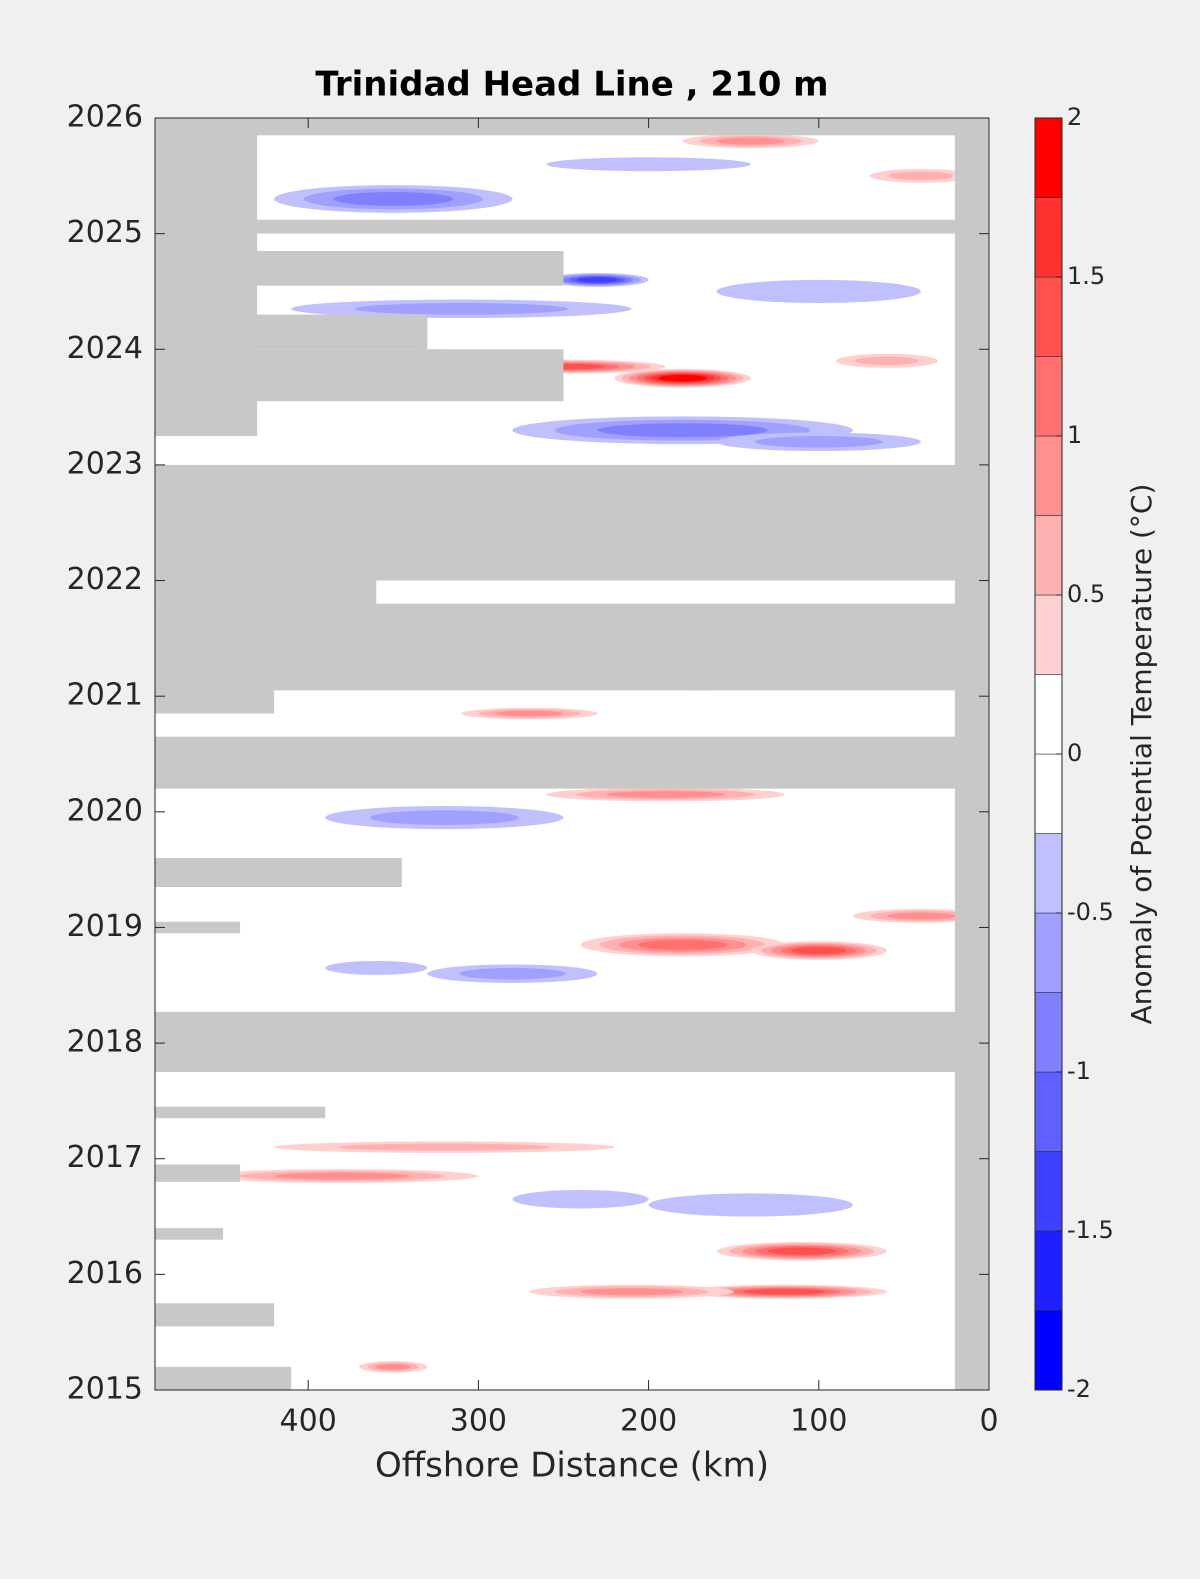  What do you see at coordinates (1090, 1230) in the screenshot?
I see `colorbar-tick-label: -1.5` at bounding box center [1090, 1230].